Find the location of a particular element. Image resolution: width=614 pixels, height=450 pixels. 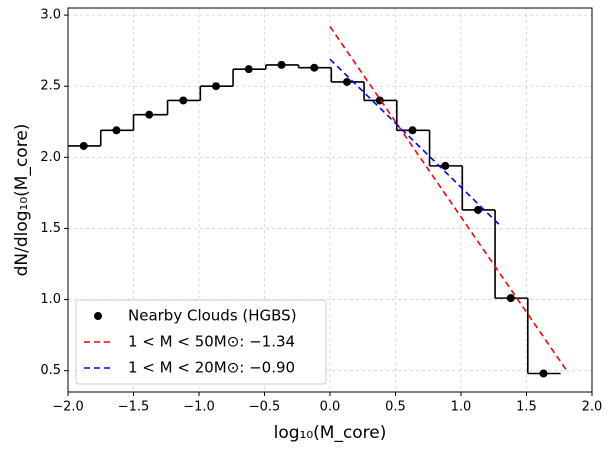

y-tick-label: 1.5 is located at coordinates (50, 228).